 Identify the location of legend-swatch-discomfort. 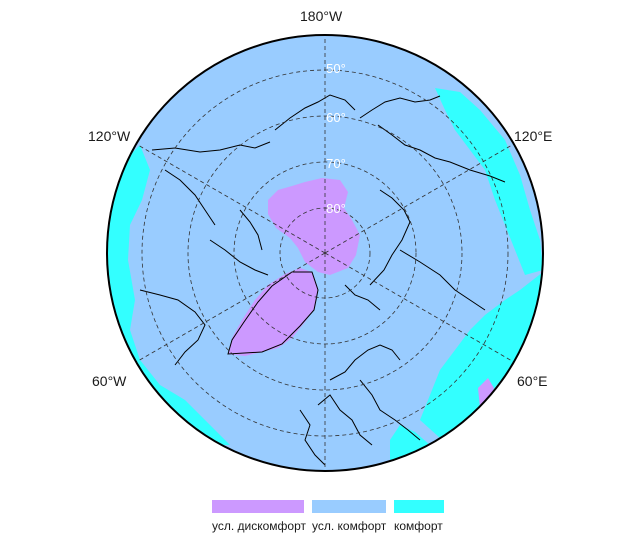
(258, 506).